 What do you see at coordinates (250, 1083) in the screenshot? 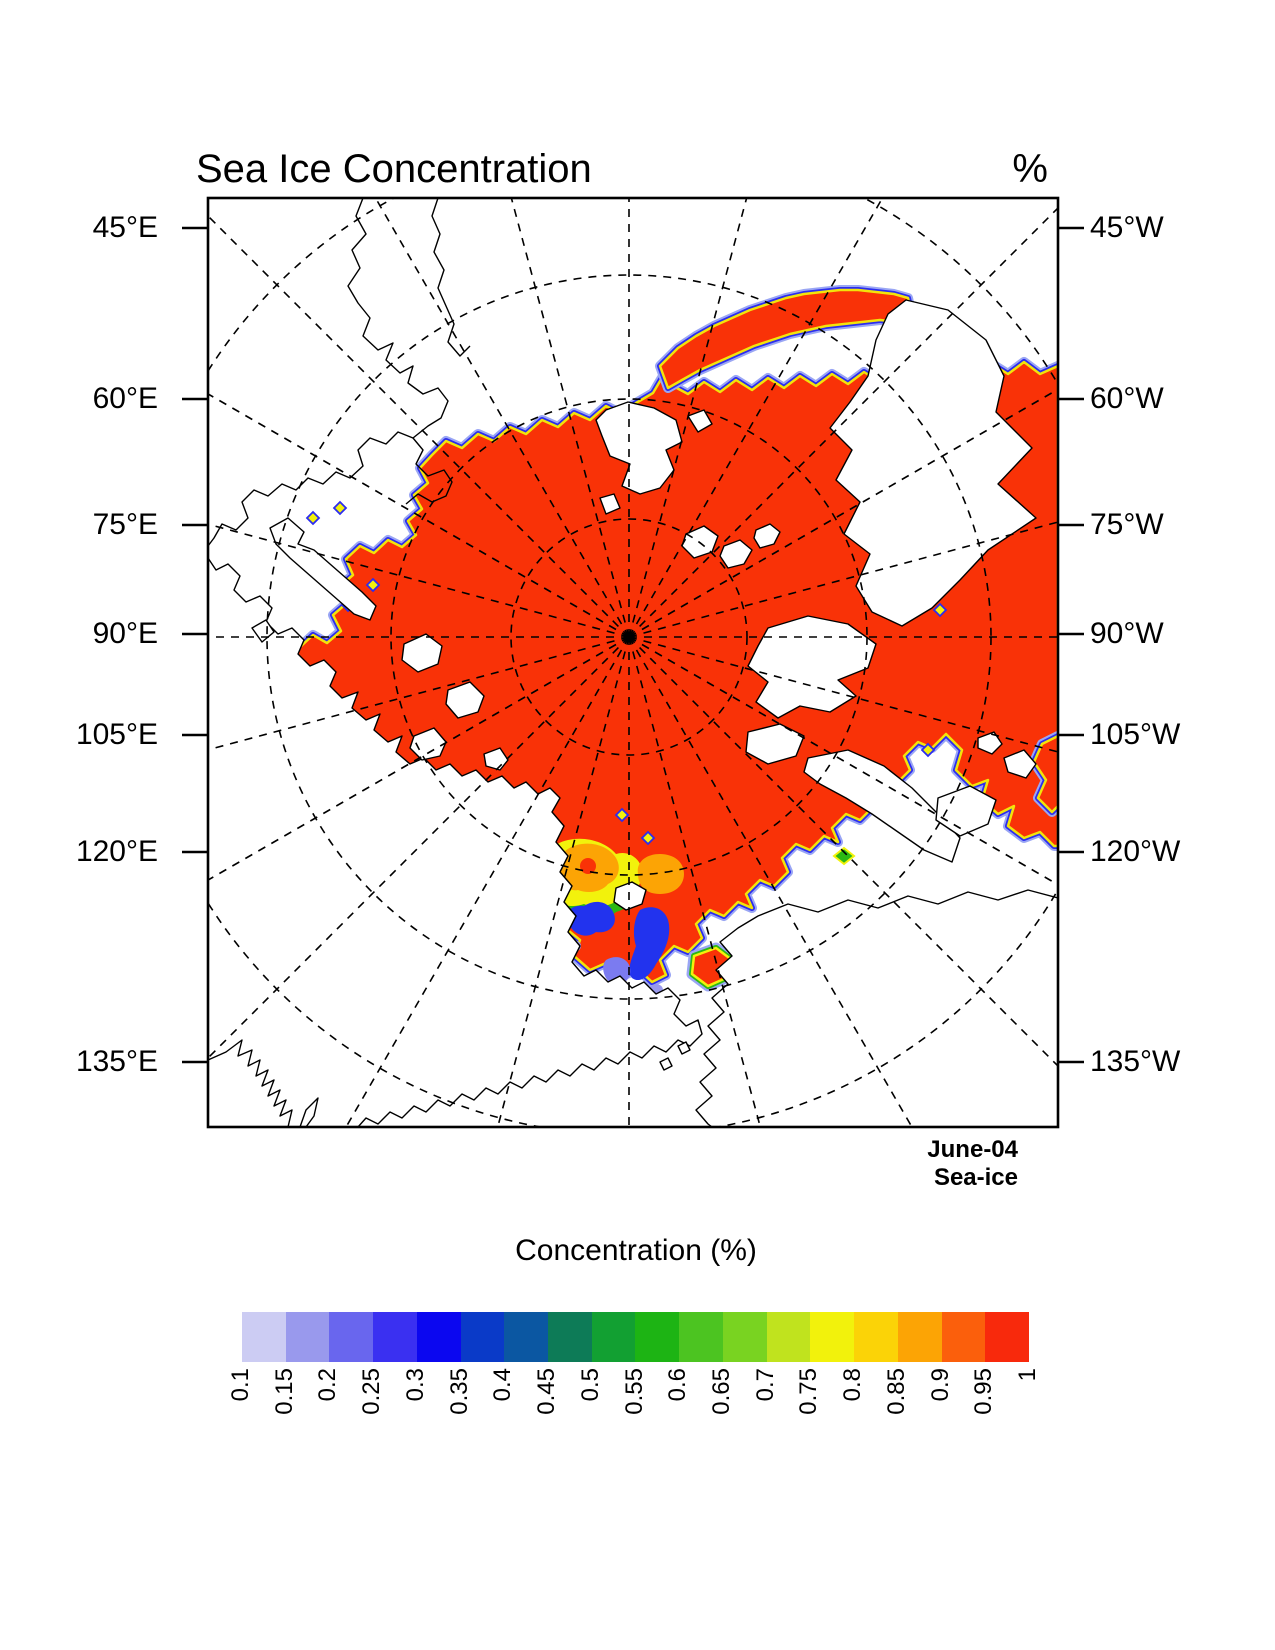
I see `coast-kamchatka` at bounding box center [250, 1083].